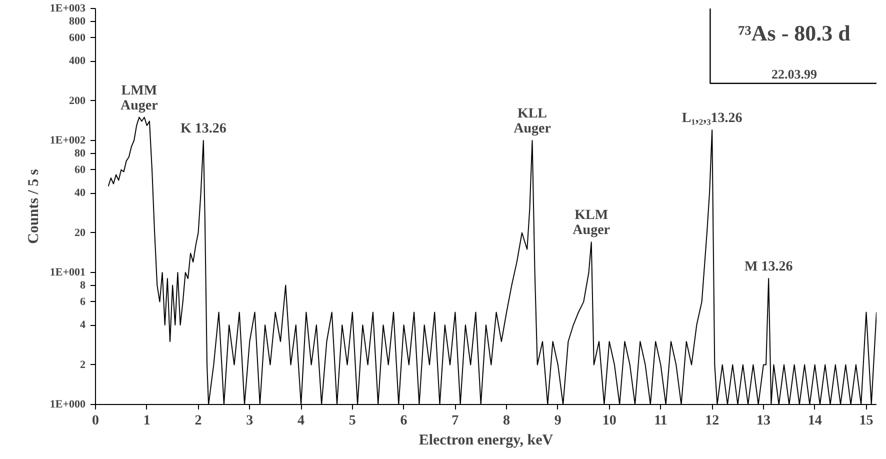  Describe the element at coordinates (68, 140) in the screenshot. I see `y-tick-label: 1E+002` at that location.